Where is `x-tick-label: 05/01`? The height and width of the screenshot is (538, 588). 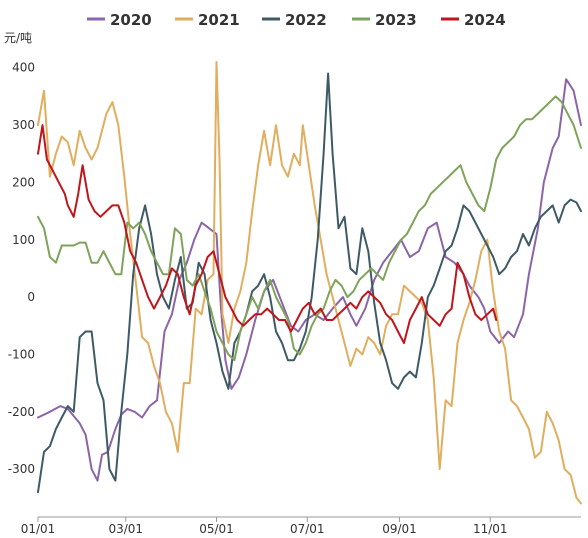
x-tick-label: 05/01 is located at coordinates (216, 529).